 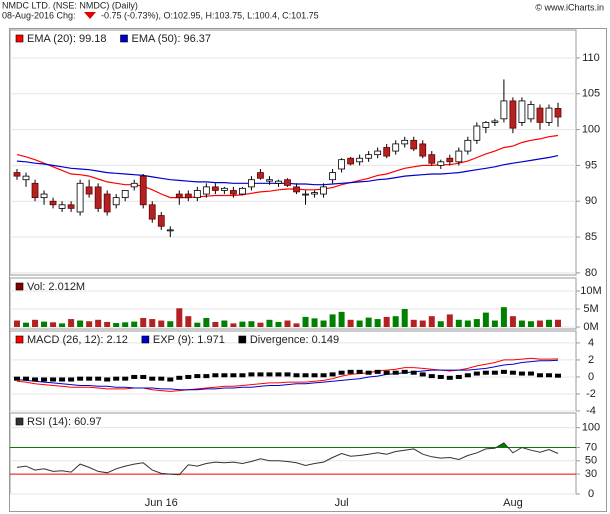 I want to click on legend-label: MACD (26, 12): 2.12, so click(x=77, y=340).